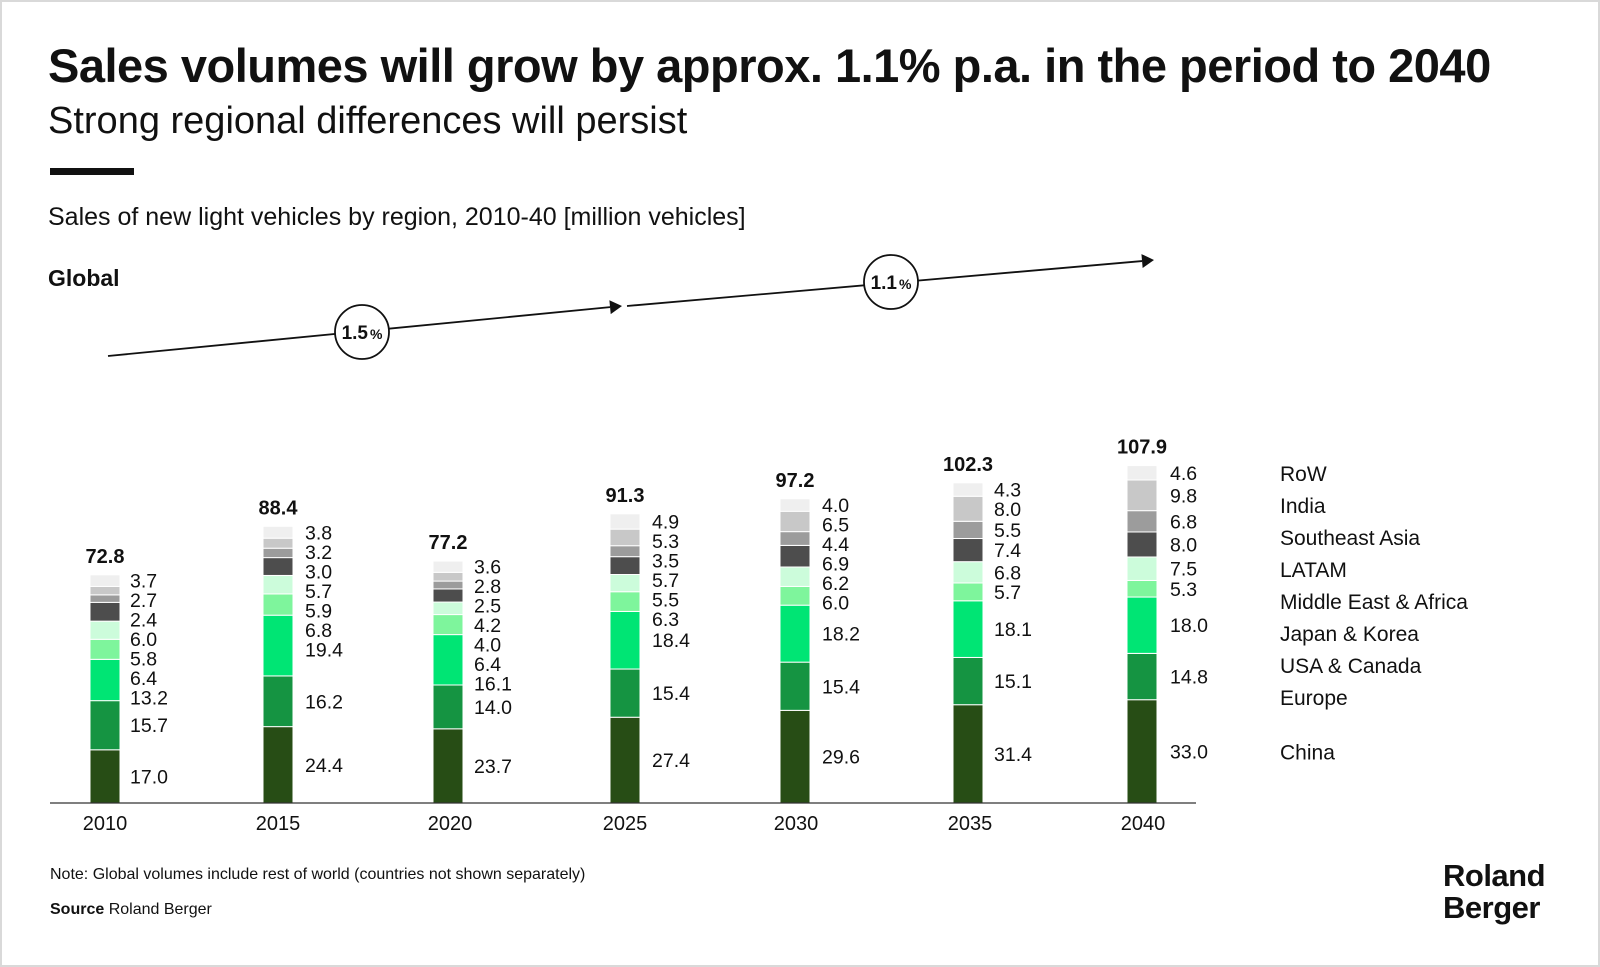 The width and height of the screenshot is (1600, 967). What do you see at coordinates (1313, 570) in the screenshot?
I see `legend-item-latam: LATAM` at bounding box center [1313, 570].